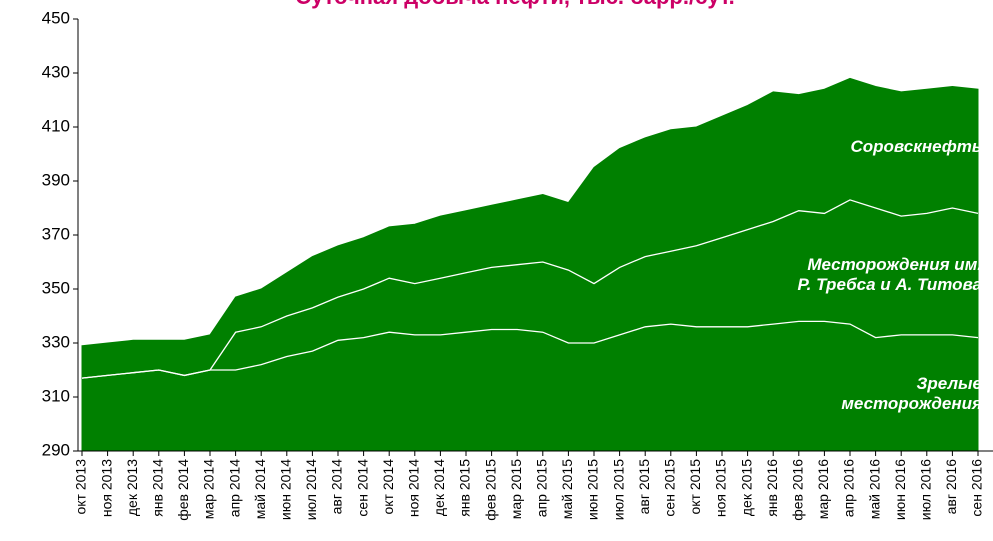 The image size is (993, 541). What do you see at coordinates (56, 125) in the screenshot?
I see `y-tick-label: 410` at bounding box center [56, 125].